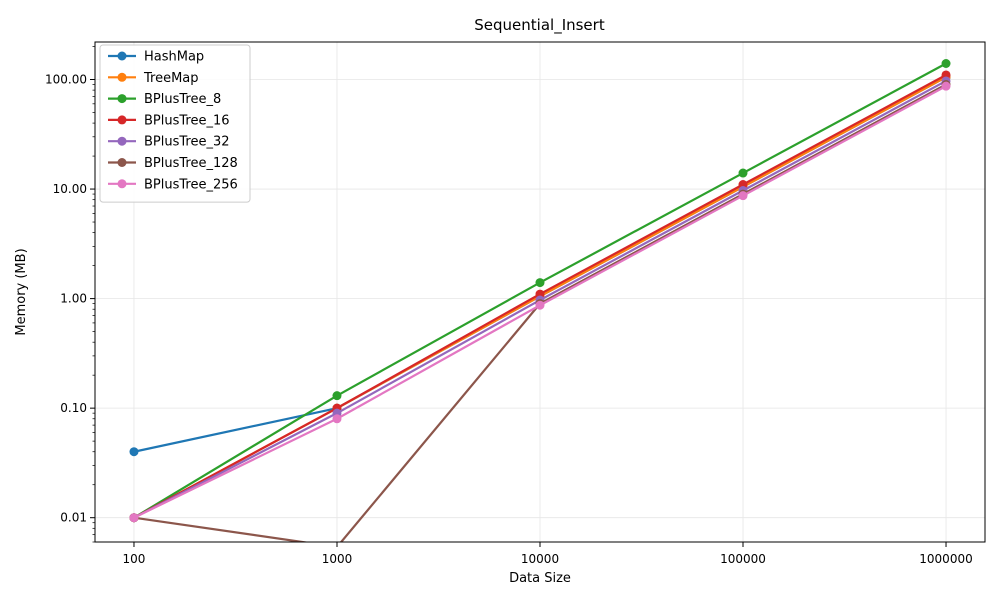  I want to click on y-tick-label: 100.00, so click(66, 80).